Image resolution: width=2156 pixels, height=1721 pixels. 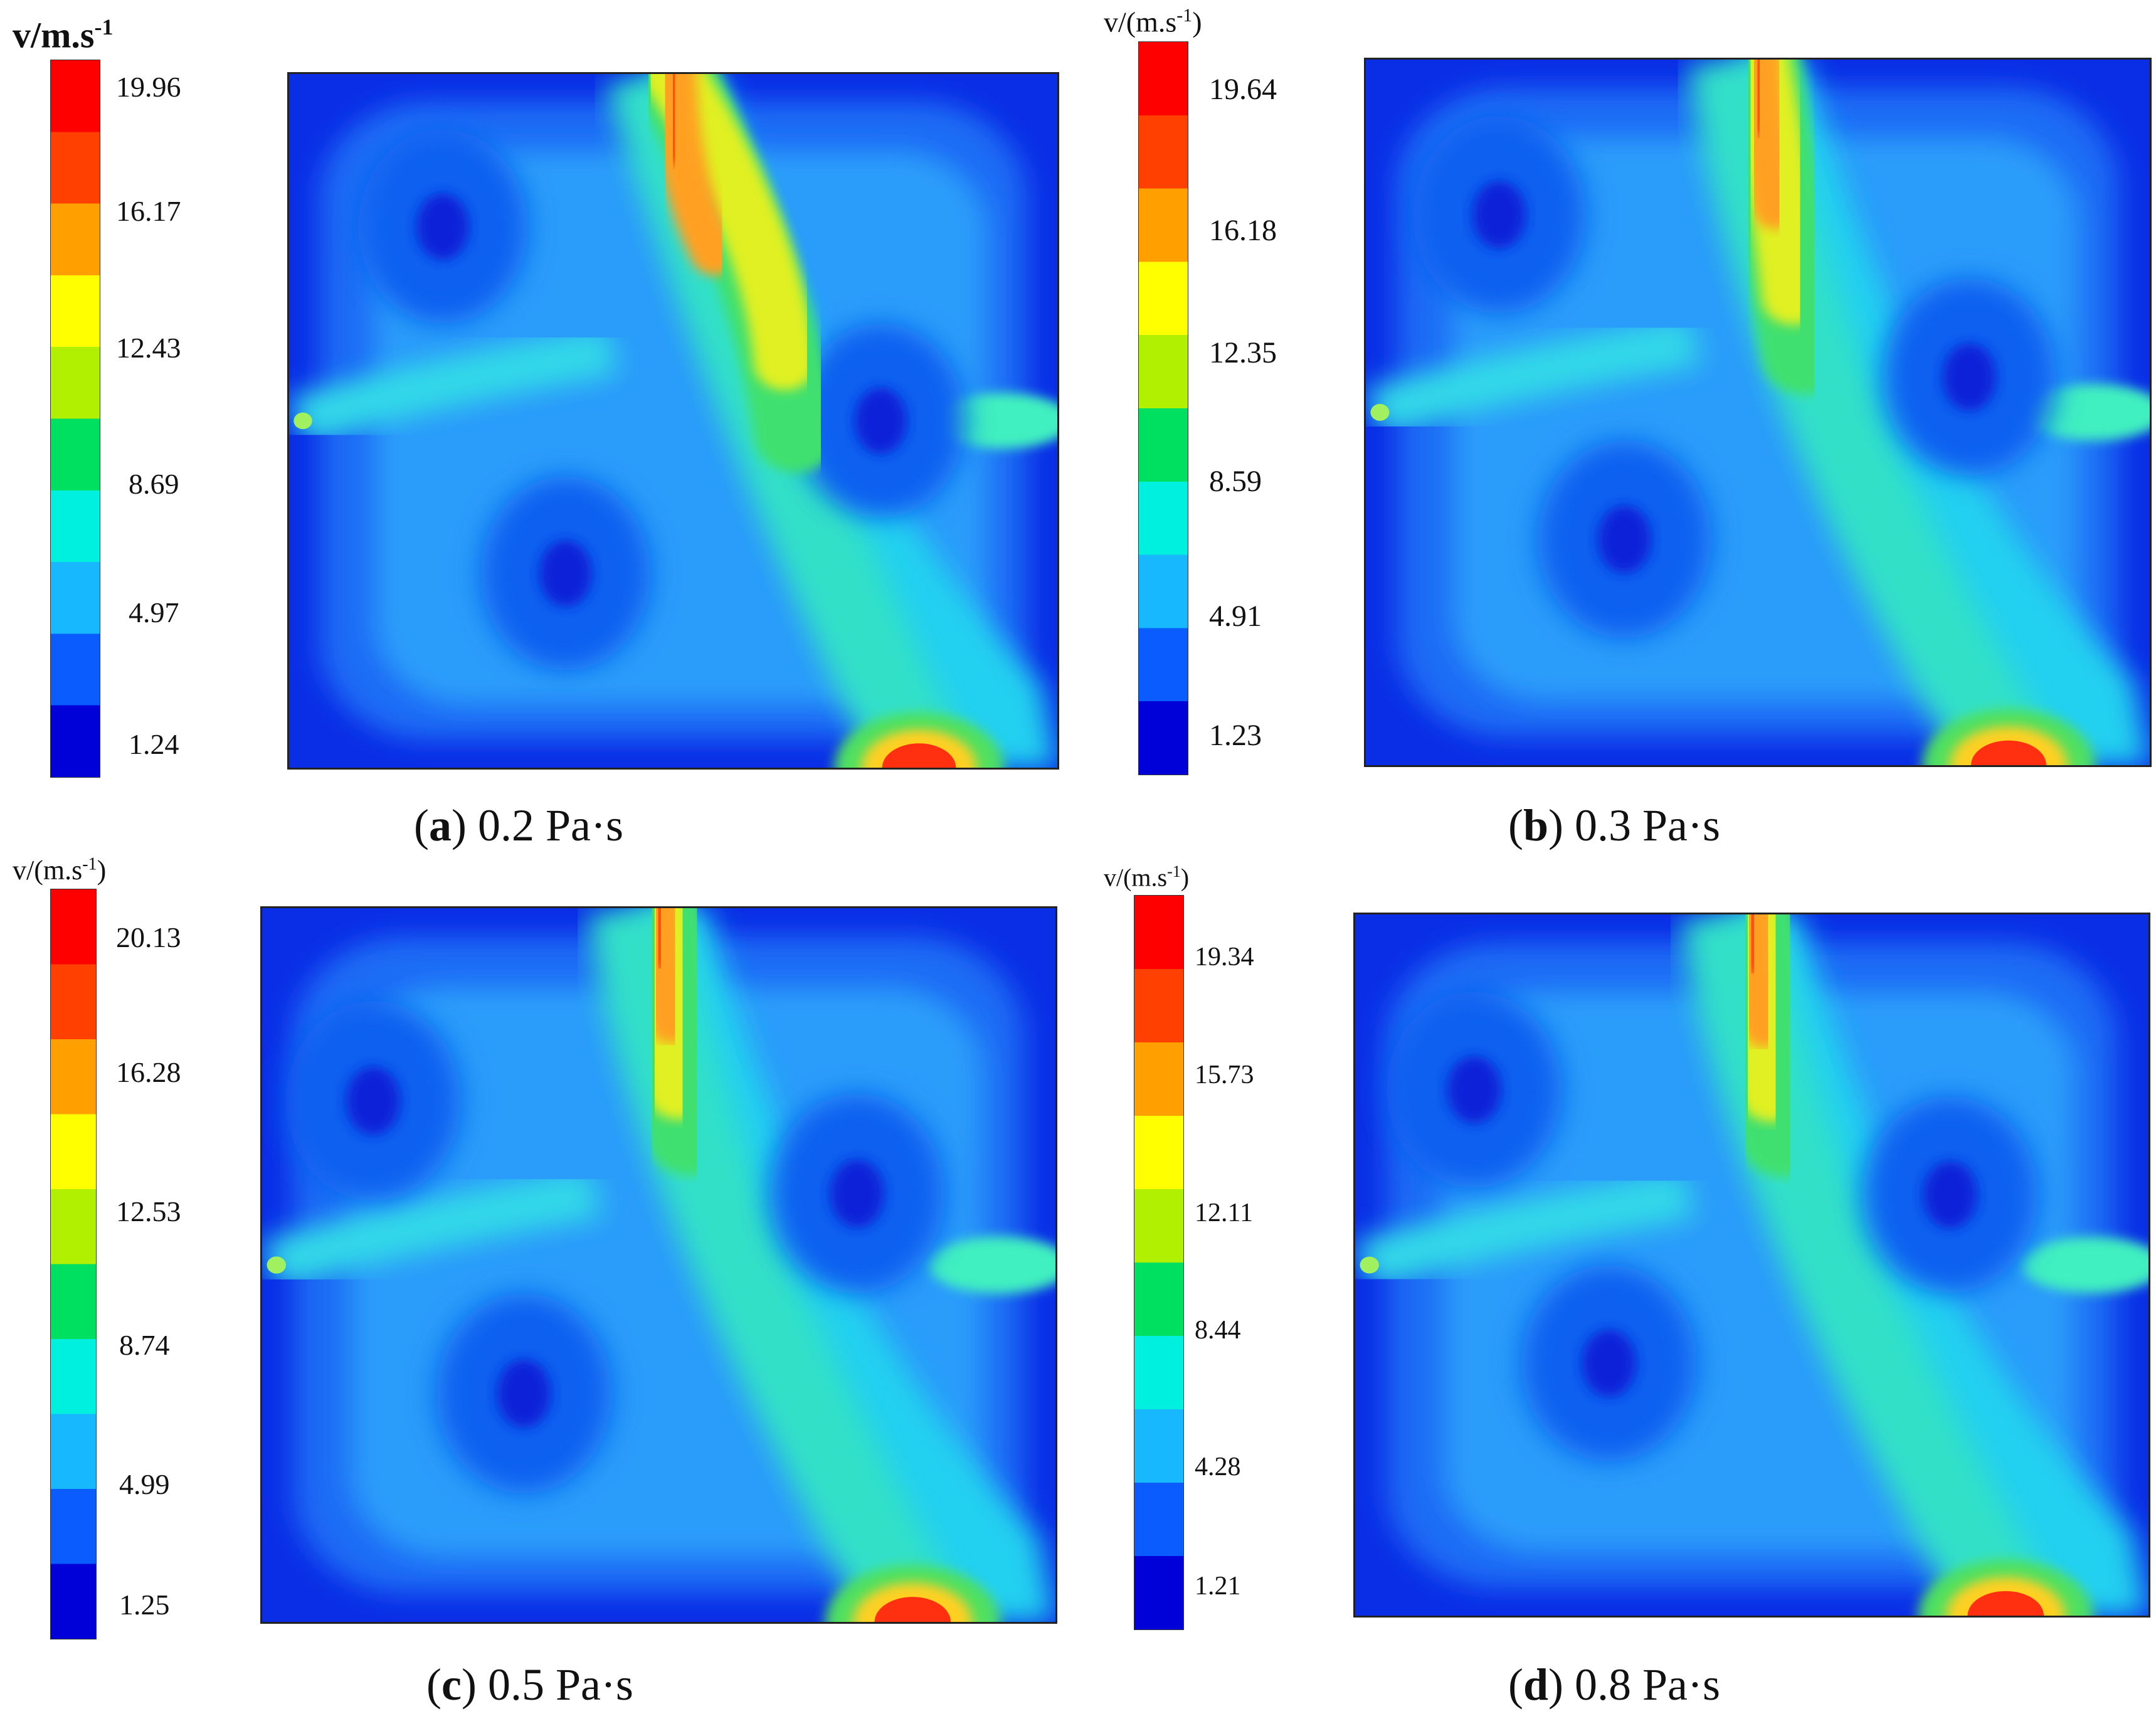 I want to click on colorbar-b, so click(x=1163, y=408).